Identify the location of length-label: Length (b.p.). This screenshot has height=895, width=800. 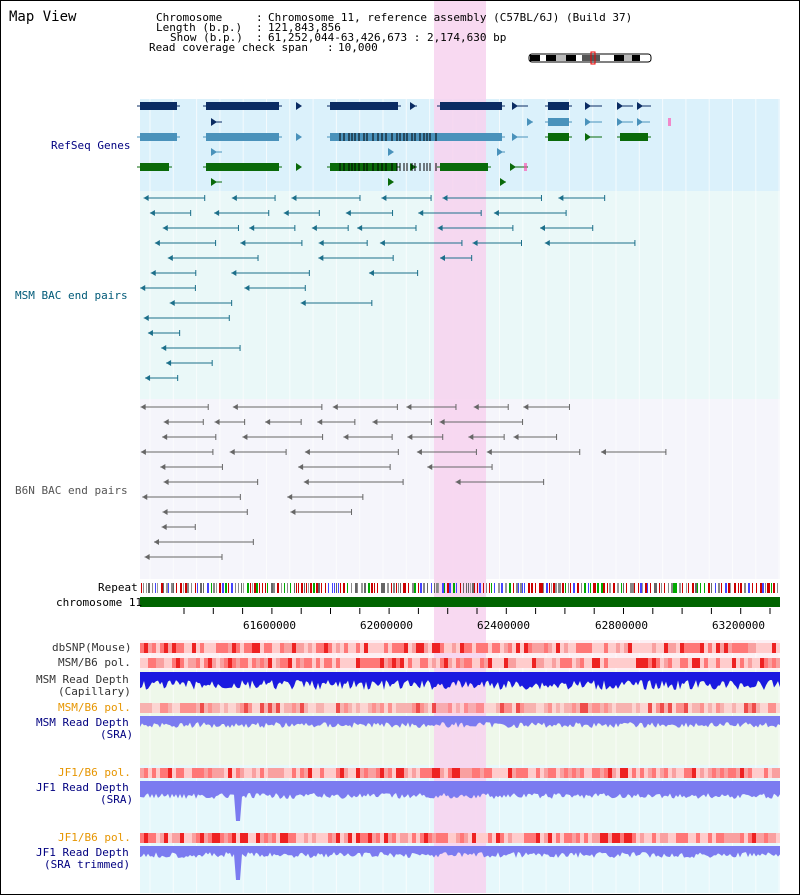
(199, 27).